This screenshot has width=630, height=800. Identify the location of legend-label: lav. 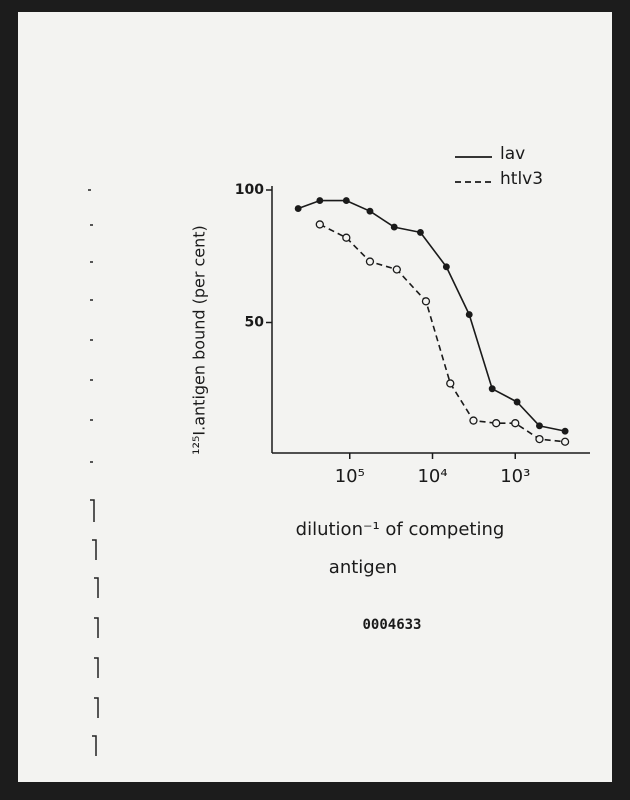
(512, 154).